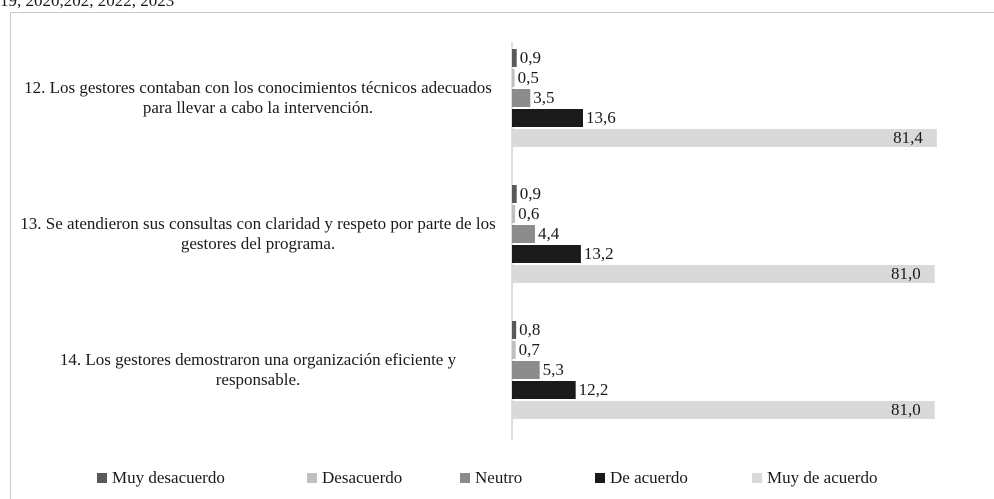 The height and width of the screenshot is (499, 994). I want to click on chart-title: 19, 2020,202, 2022, 2023, so click(87, 5).